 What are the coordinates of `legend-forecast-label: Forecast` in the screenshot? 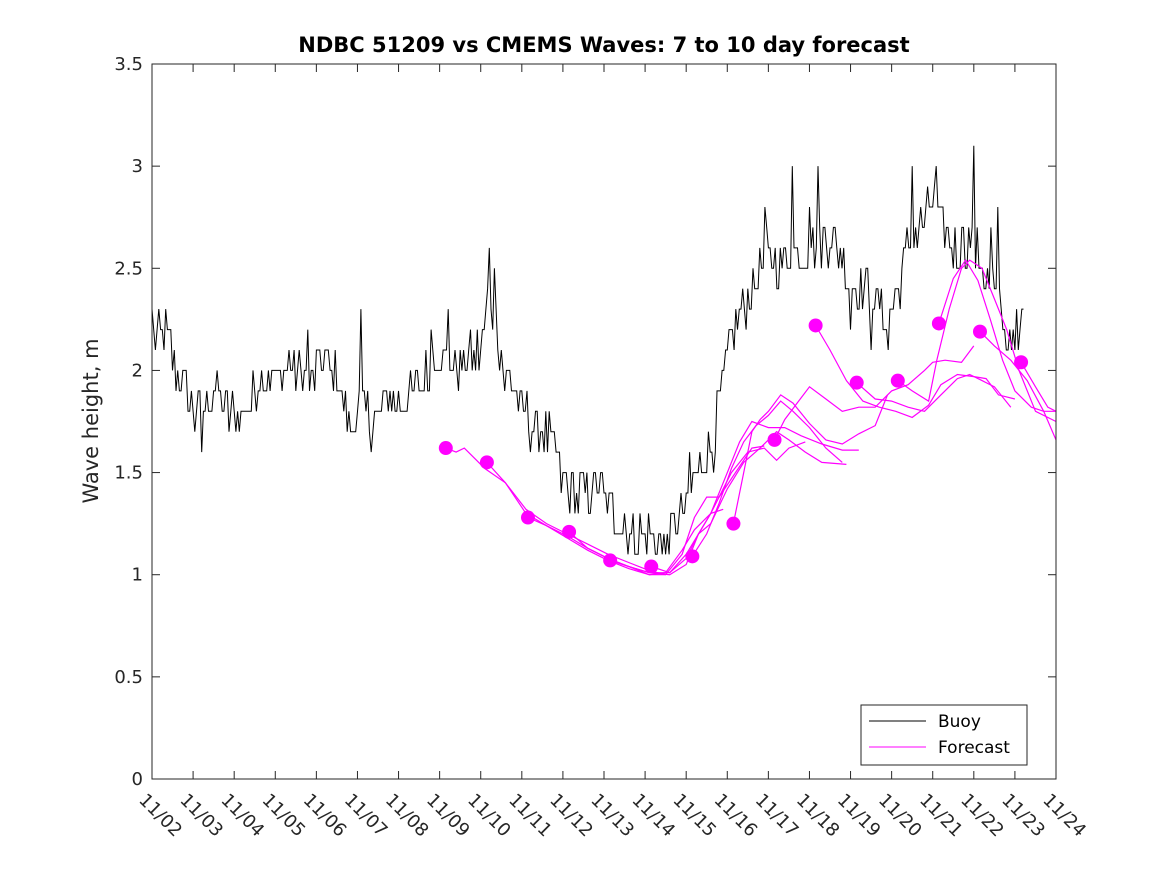 It's located at (974, 748).